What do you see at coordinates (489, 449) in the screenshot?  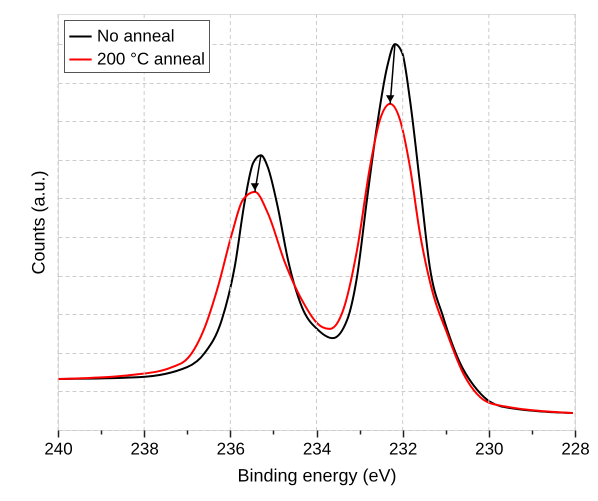 I see `x-tick-label: 230` at bounding box center [489, 449].